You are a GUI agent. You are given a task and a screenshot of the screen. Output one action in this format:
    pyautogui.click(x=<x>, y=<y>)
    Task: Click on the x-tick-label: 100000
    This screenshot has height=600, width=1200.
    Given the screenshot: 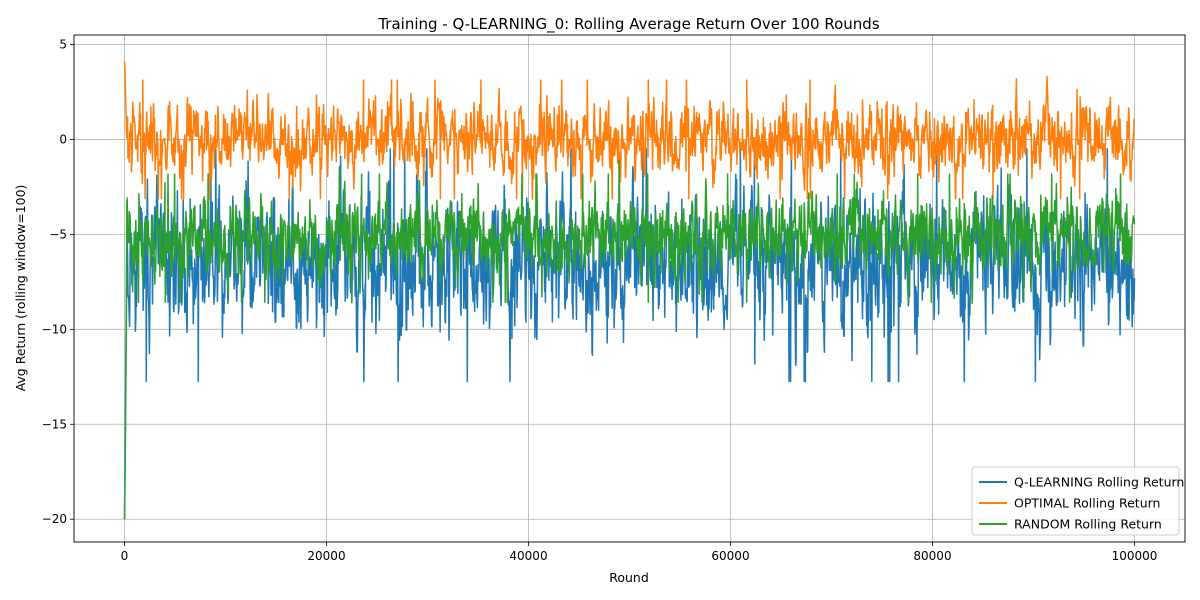 What is the action you would take?
    pyautogui.click(x=1135, y=556)
    